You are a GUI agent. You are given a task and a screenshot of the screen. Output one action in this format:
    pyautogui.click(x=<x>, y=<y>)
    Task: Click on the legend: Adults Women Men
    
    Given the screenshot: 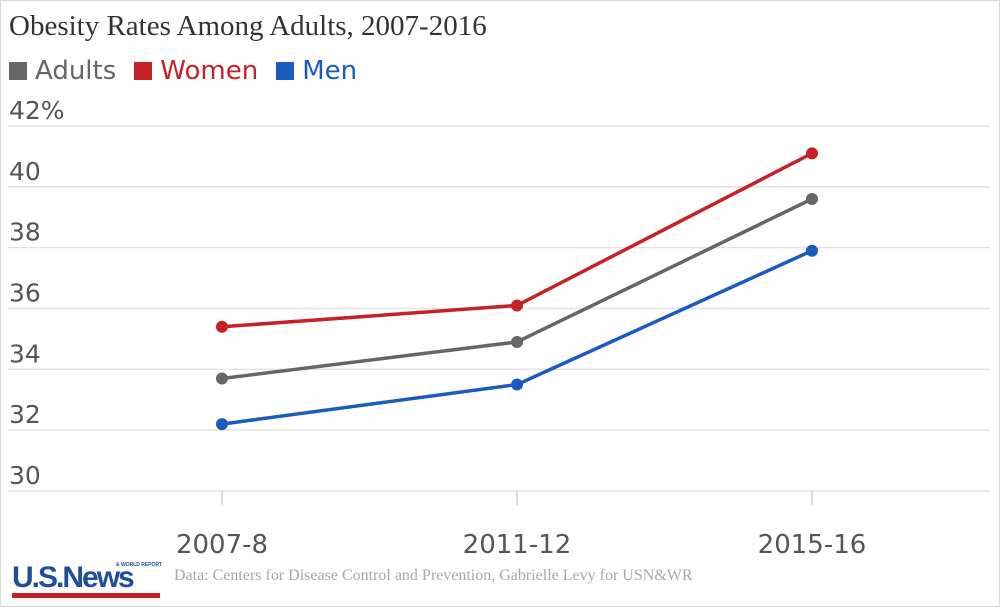 What is the action you would take?
    pyautogui.click(x=192, y=71)
    